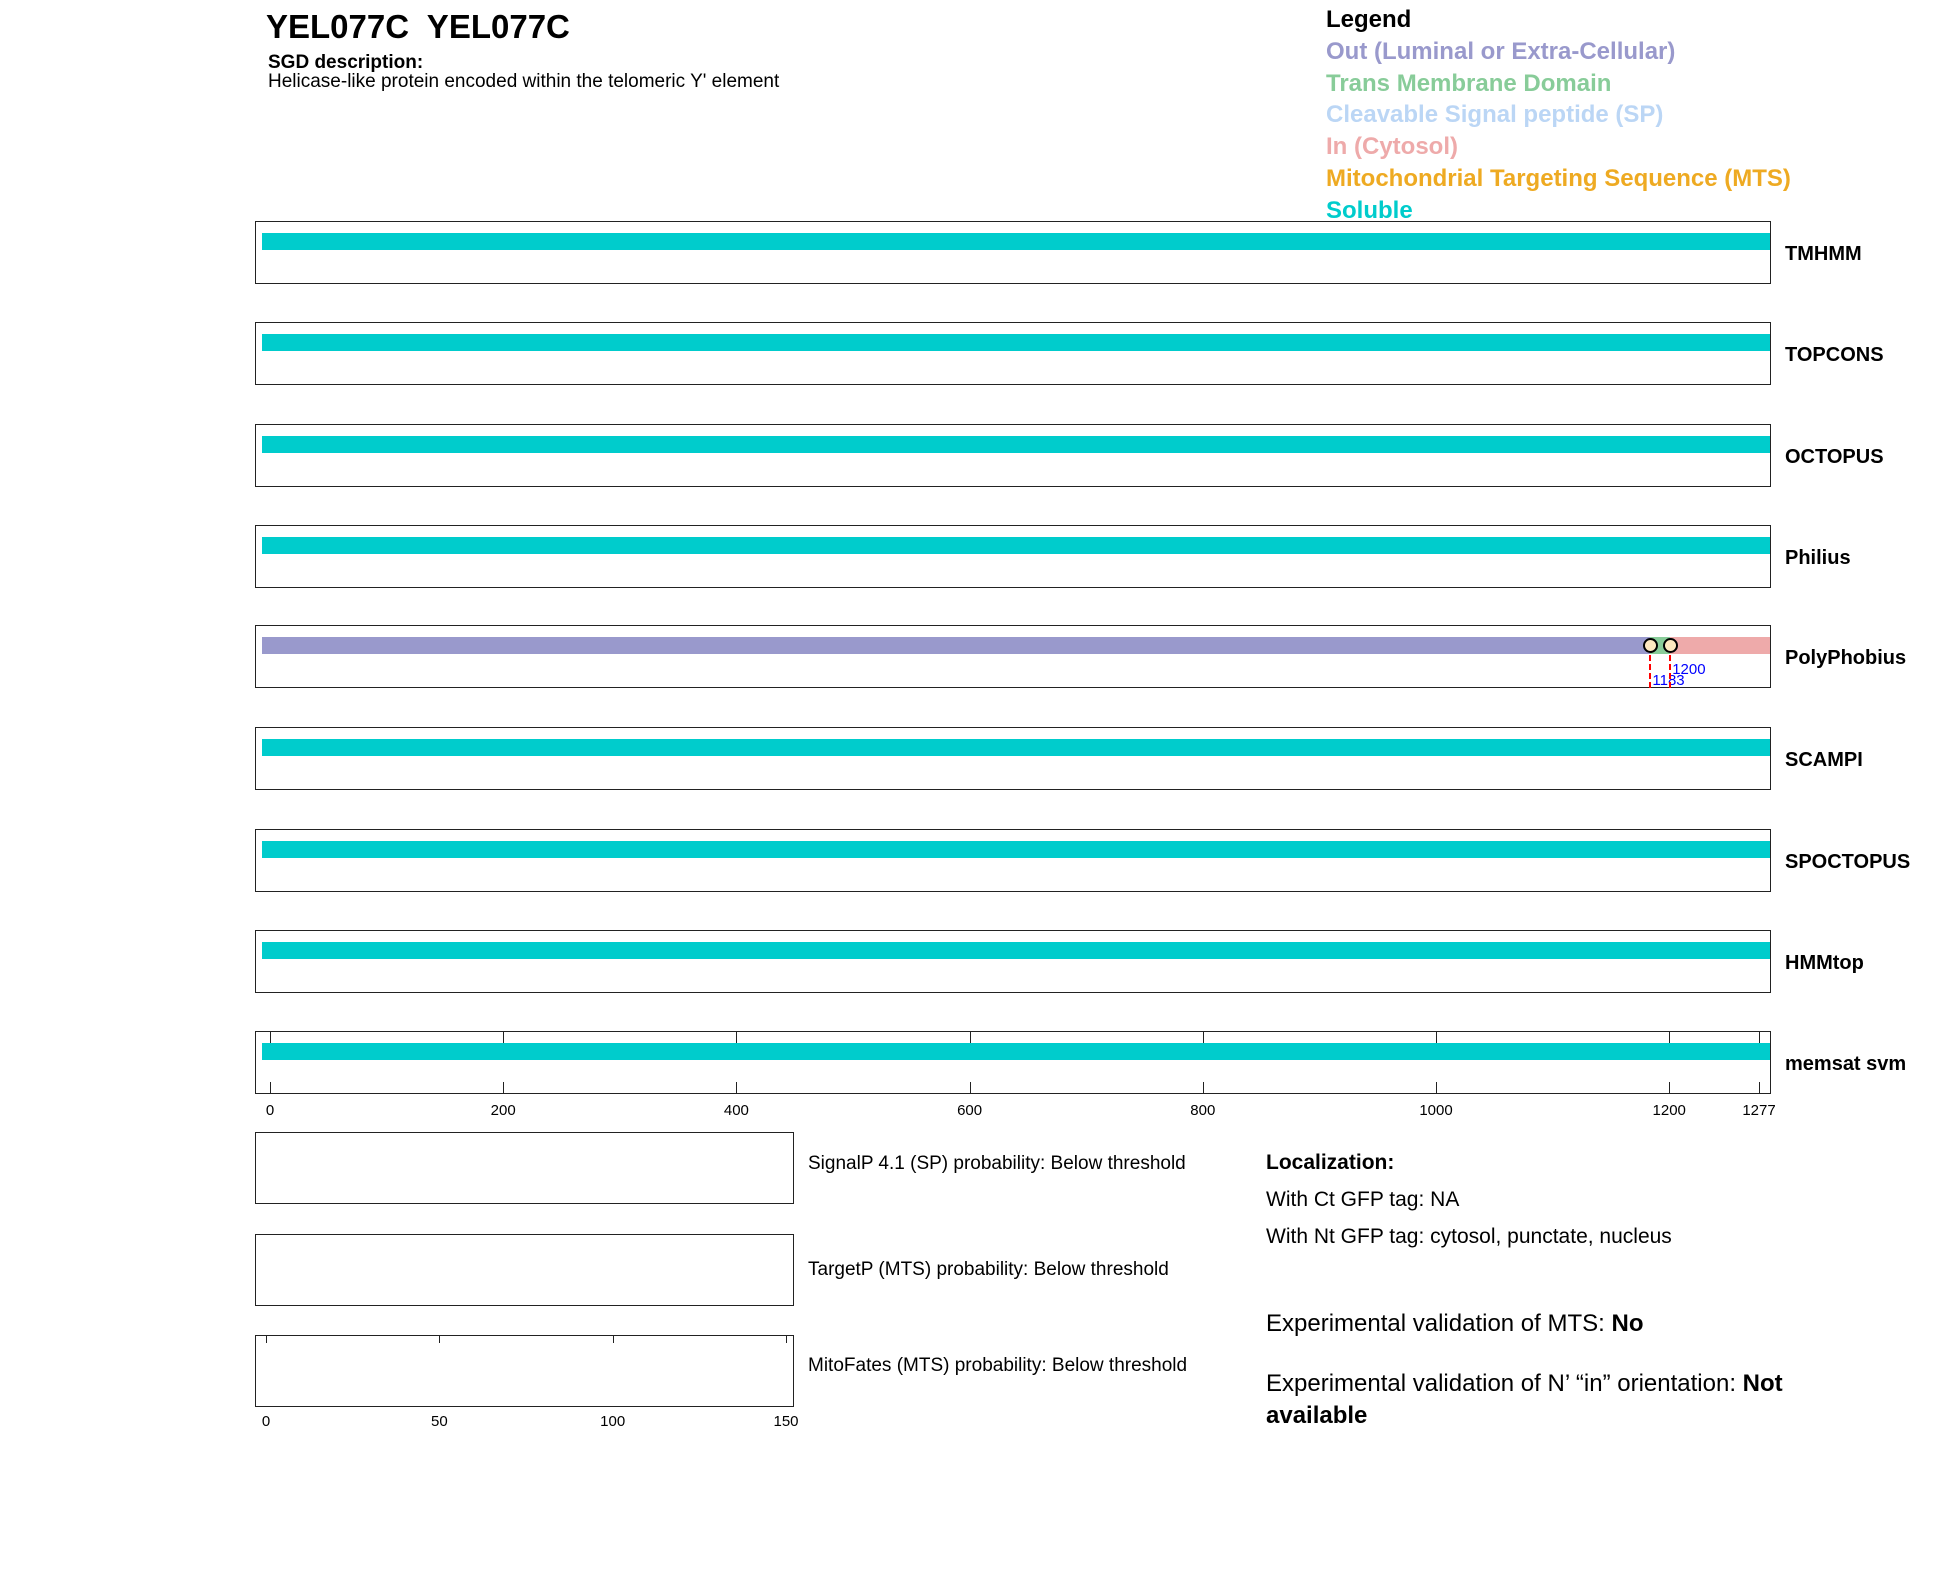 The width and height of the screenshot is (1950, 1573). I want to click on mts-validation-value: No, so click(1627, 1323).